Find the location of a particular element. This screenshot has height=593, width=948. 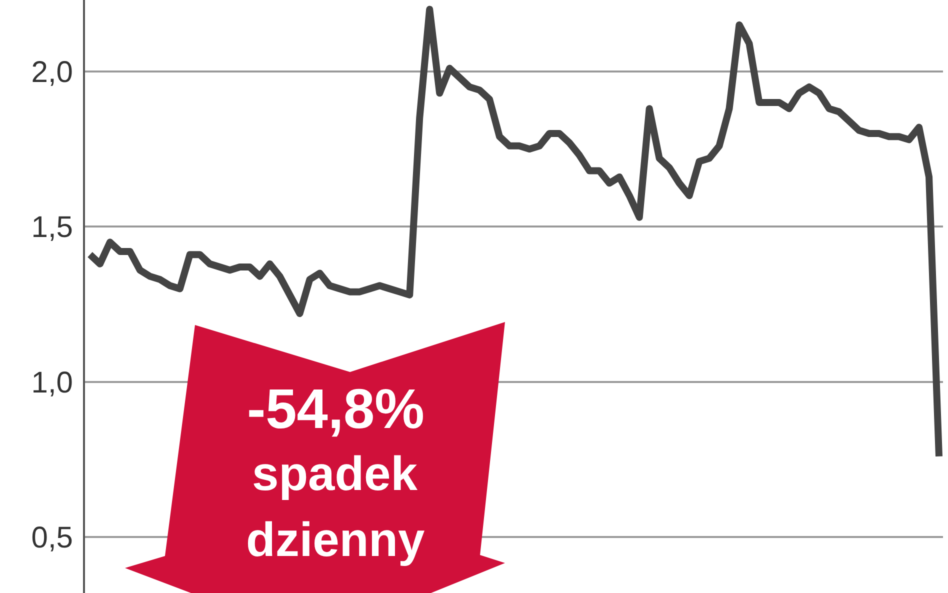

y-tick-label: 1,5 is located at coordinates (52, 227).